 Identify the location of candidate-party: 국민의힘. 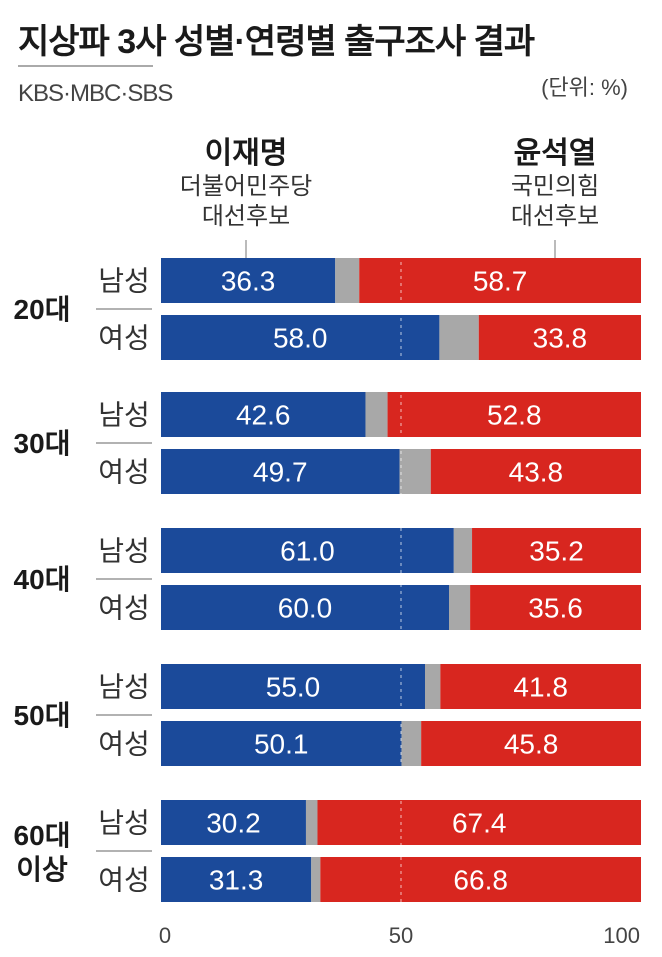
(555, 186).